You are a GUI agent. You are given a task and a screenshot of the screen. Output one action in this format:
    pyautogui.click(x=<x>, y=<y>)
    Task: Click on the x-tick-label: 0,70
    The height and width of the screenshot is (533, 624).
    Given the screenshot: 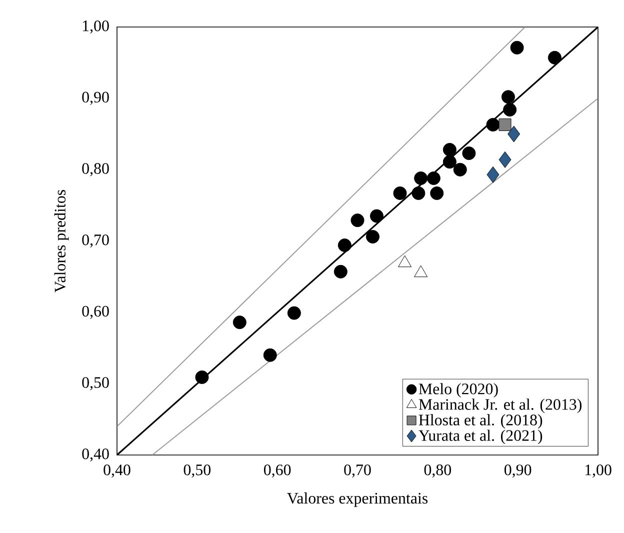 What is the action you would take?
    pyautogui.click(x=357, y=471)
    